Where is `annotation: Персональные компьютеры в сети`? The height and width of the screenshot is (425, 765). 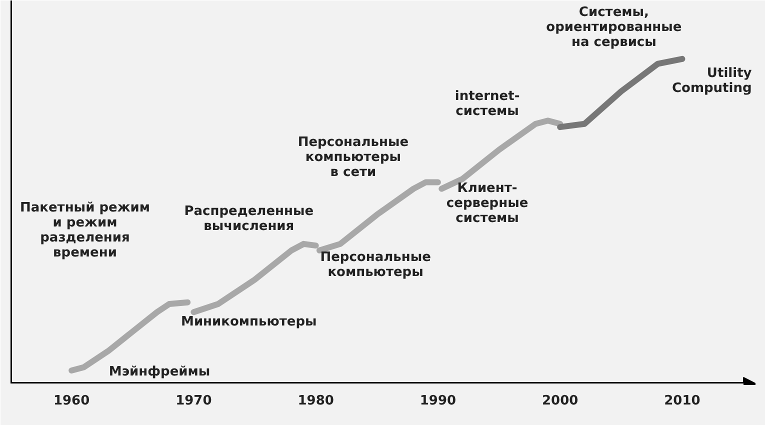 annotation: Персональные компьютеры в сети is located at coordinates (353, 157).